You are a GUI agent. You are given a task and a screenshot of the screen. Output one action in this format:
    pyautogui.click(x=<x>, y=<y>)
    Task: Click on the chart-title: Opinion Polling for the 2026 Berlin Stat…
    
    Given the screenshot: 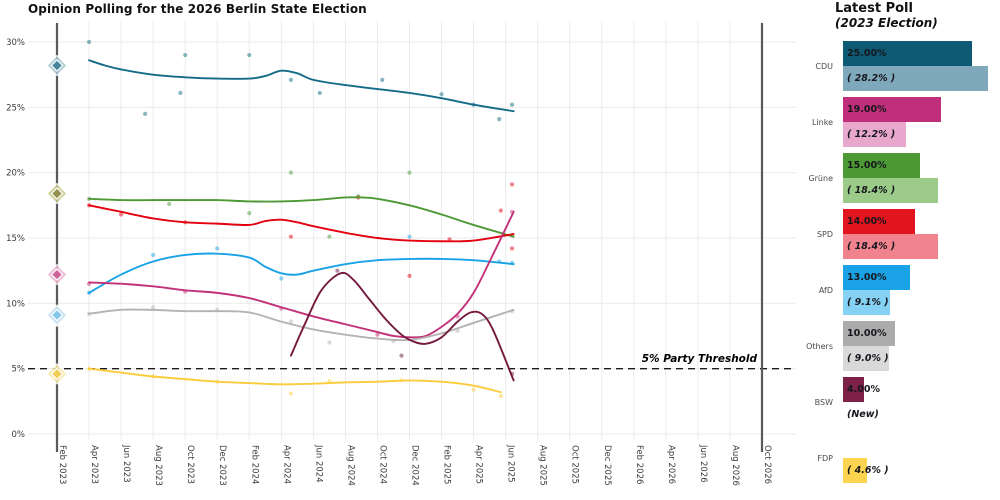 What is the action you would take?
    pyautogui.click(x=197, y=9)
    